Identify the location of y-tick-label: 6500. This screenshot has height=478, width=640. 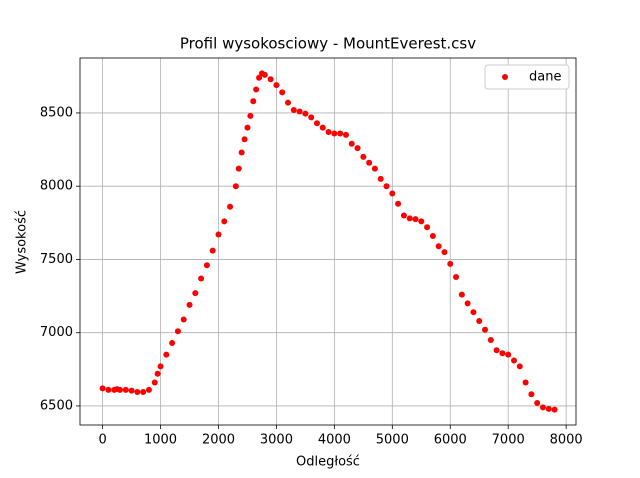
(56, 405).